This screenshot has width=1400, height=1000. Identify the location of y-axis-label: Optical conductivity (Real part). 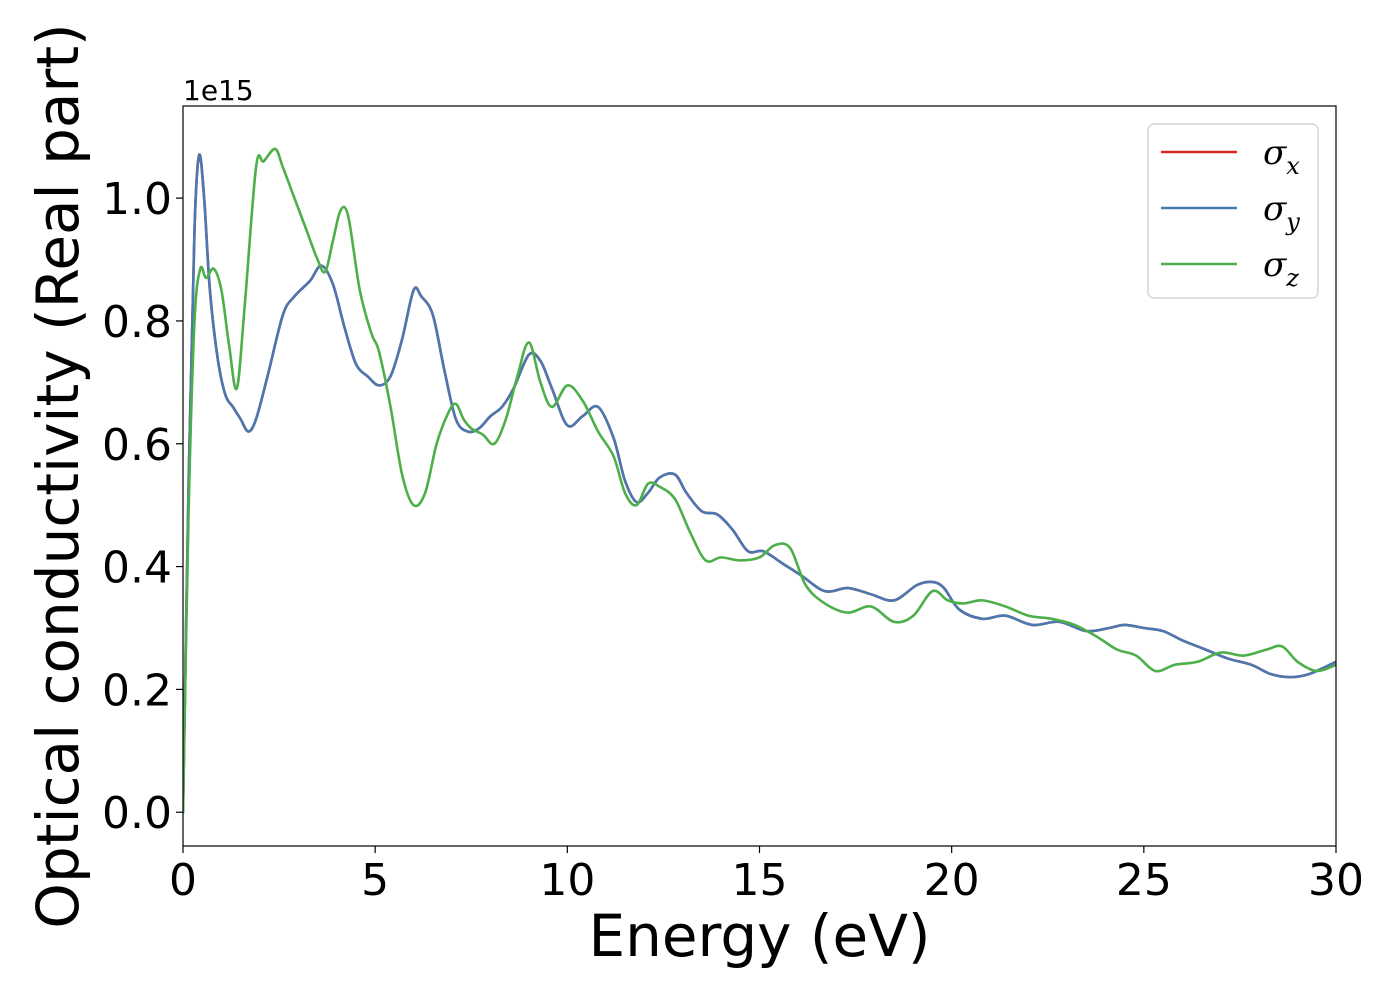
(58, 475).